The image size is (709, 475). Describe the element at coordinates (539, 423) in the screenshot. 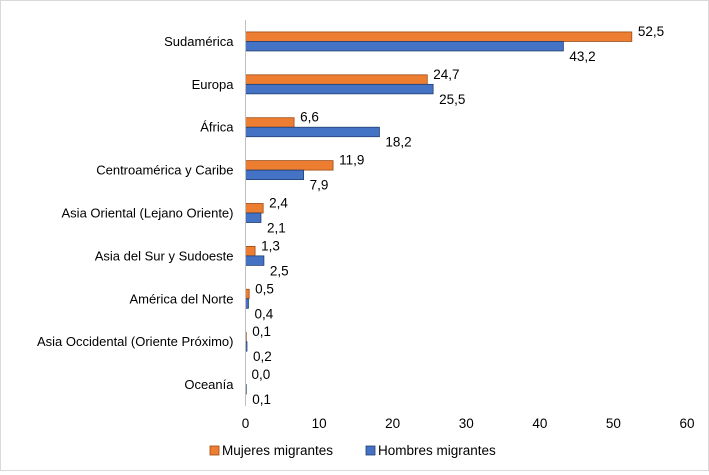

I see `x-tick-label: 40` at that location.